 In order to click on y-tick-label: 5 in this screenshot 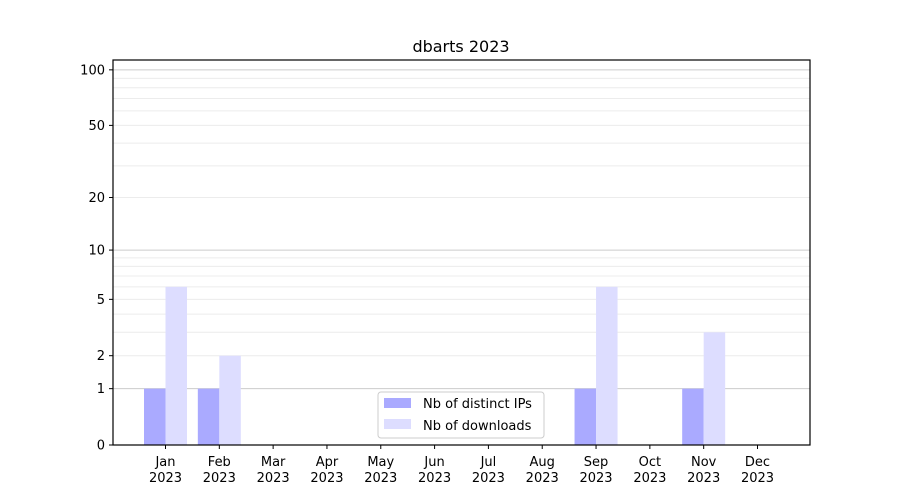, I will do `click(101, 300)`.